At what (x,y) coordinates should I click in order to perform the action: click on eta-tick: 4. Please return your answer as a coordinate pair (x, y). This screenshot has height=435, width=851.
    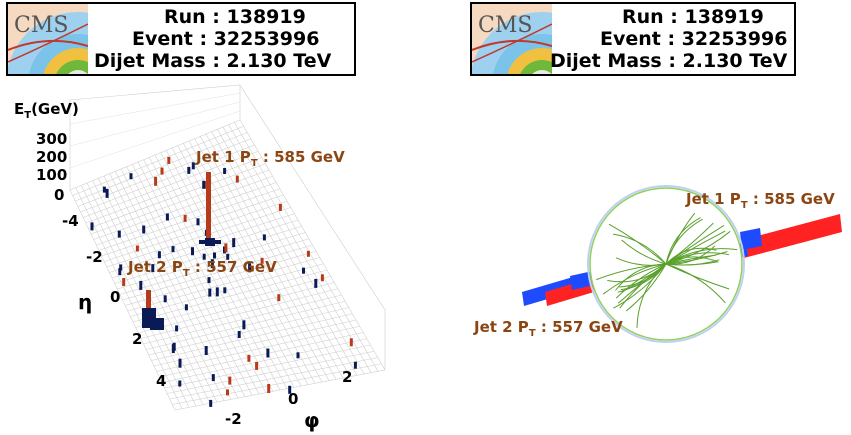
    Looking at the image, I should click on (161, 381).